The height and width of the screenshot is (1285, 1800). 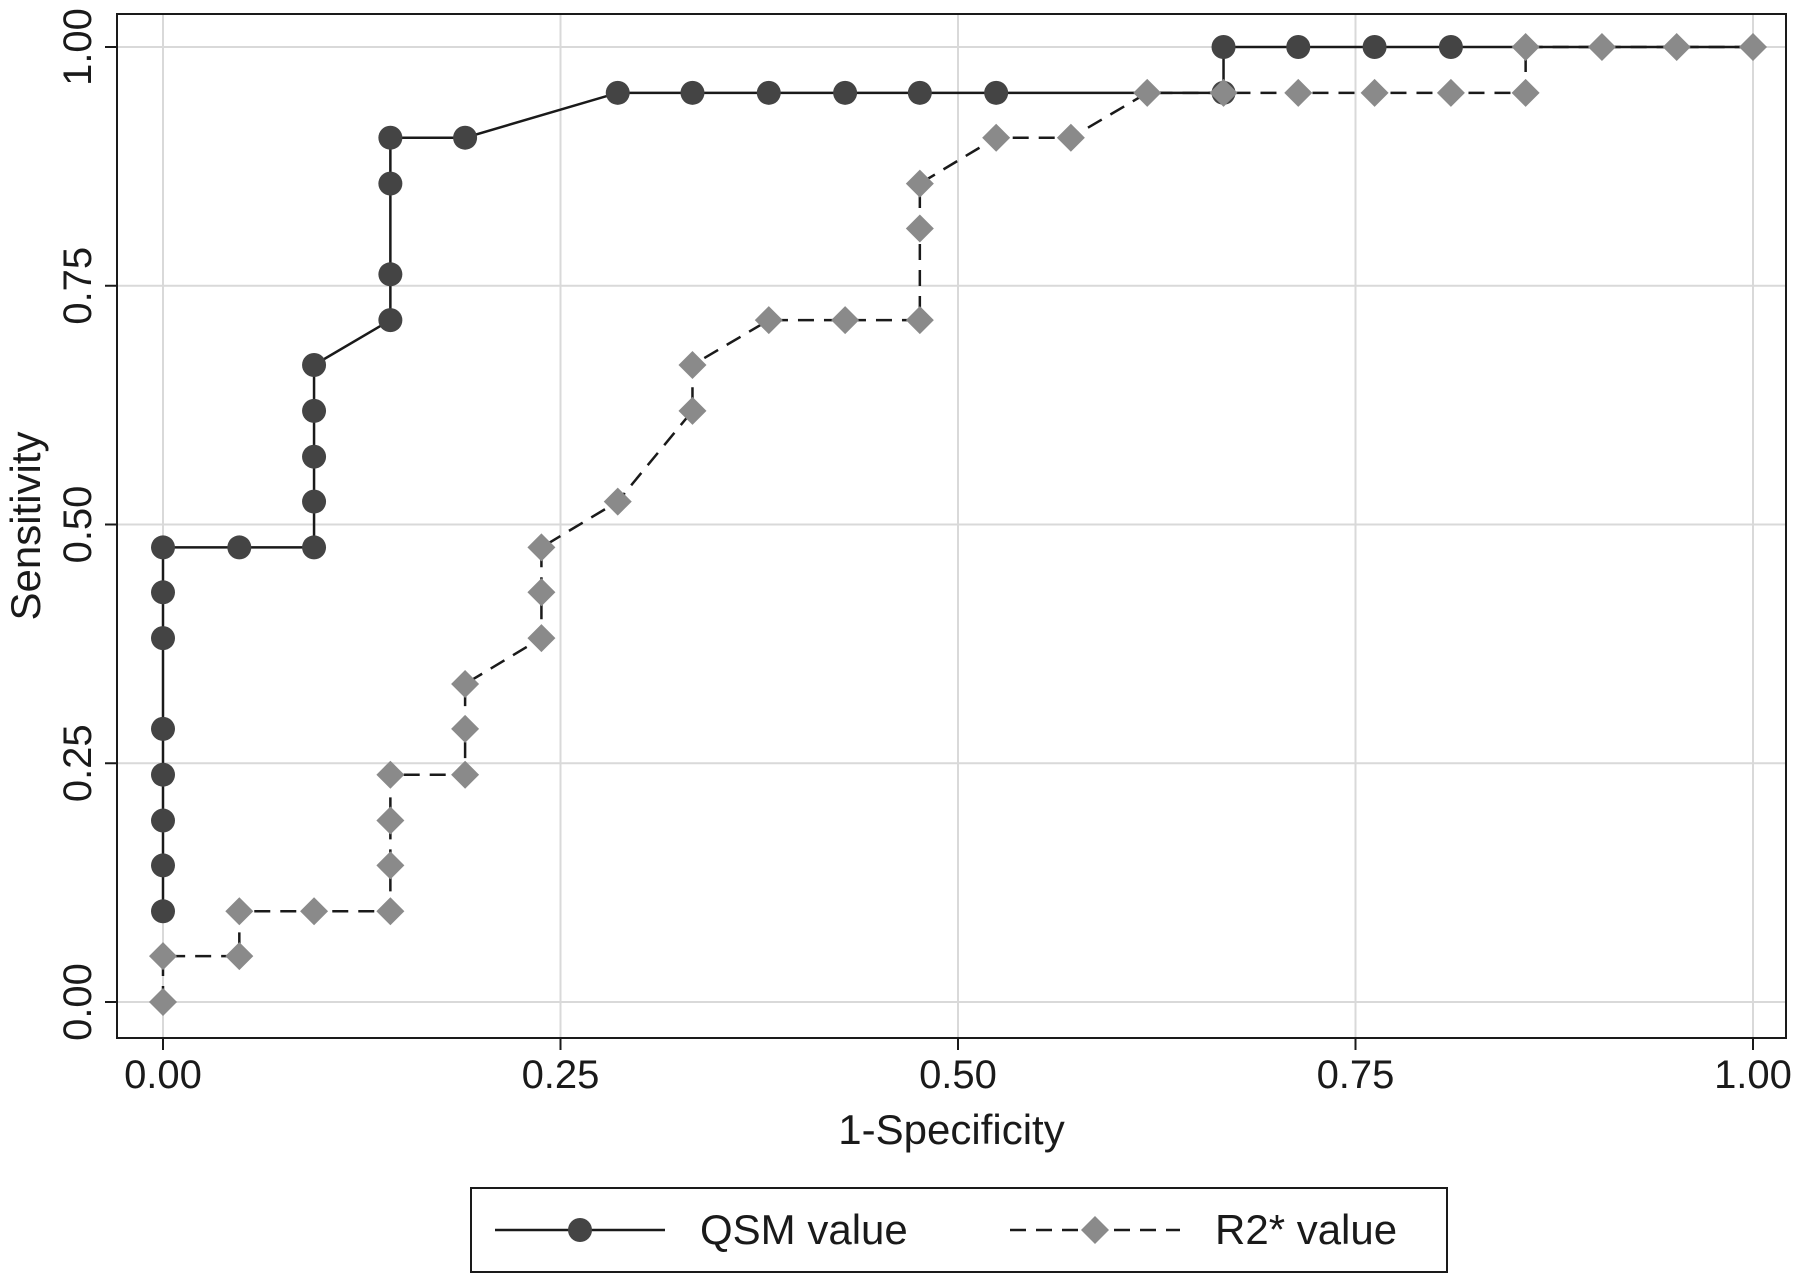 I want to click on y-tick-label: 0.50, so click(x=78, y=525).